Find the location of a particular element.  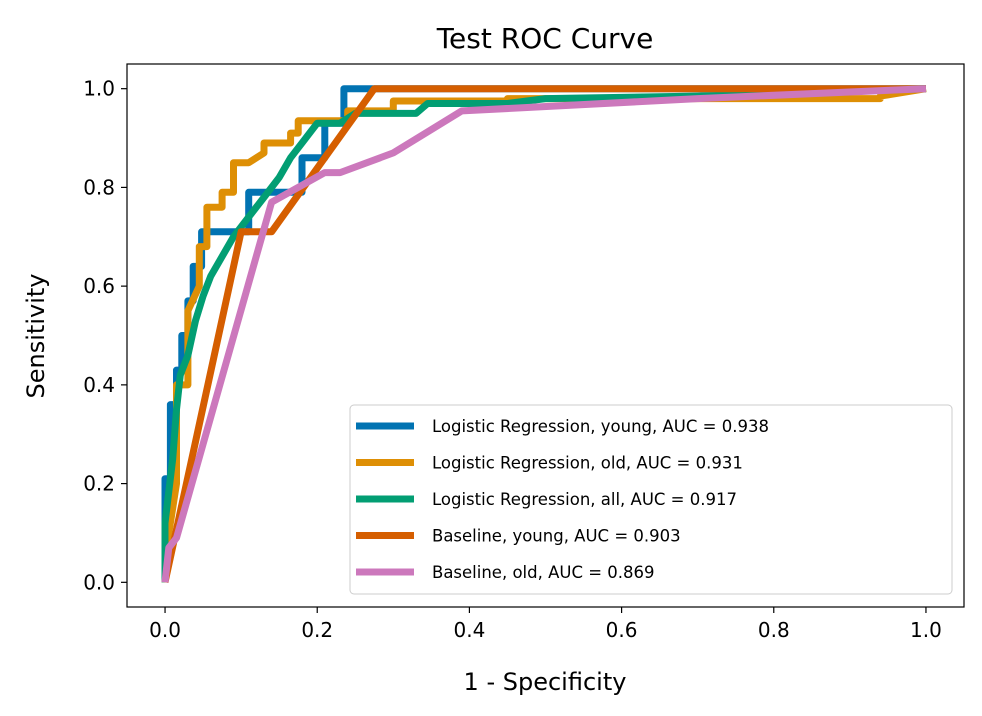

y-tick-label: 0.6 is located at coordinates (99, 286).